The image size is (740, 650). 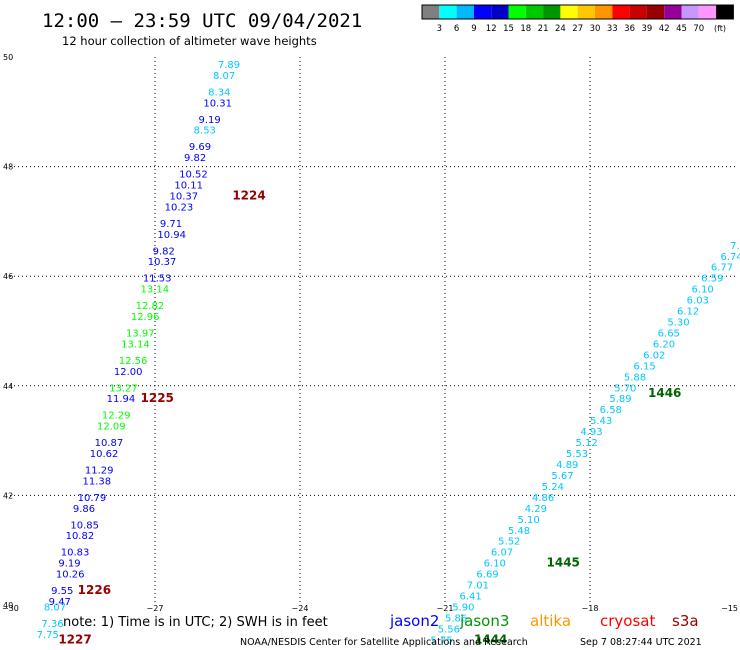 I want to click on wave-height-label: 8.53, so click(x=205, y=131).